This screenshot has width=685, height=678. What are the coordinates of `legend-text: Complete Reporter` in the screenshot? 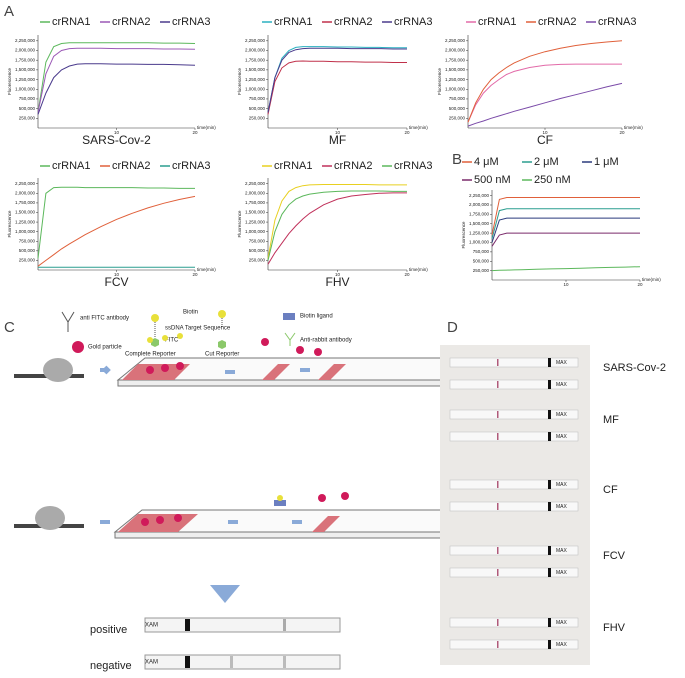 It's located at (150, 355).